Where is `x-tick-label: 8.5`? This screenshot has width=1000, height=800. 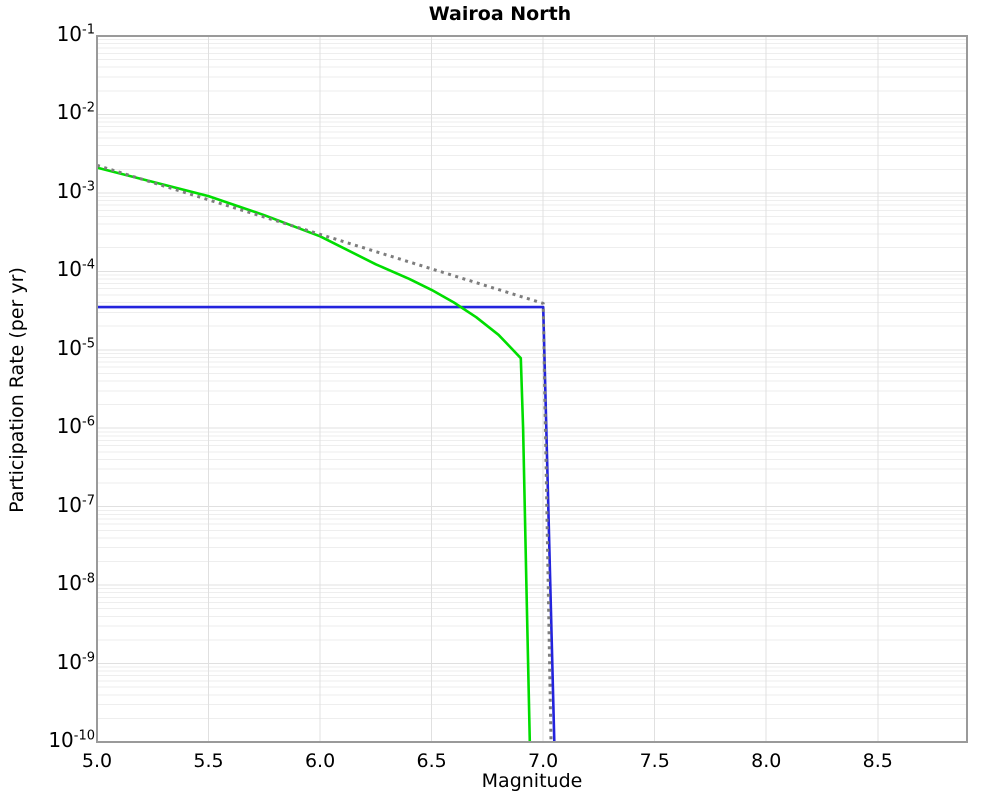
x-tick-label: 8.5 is located at coordinates (877, 761).